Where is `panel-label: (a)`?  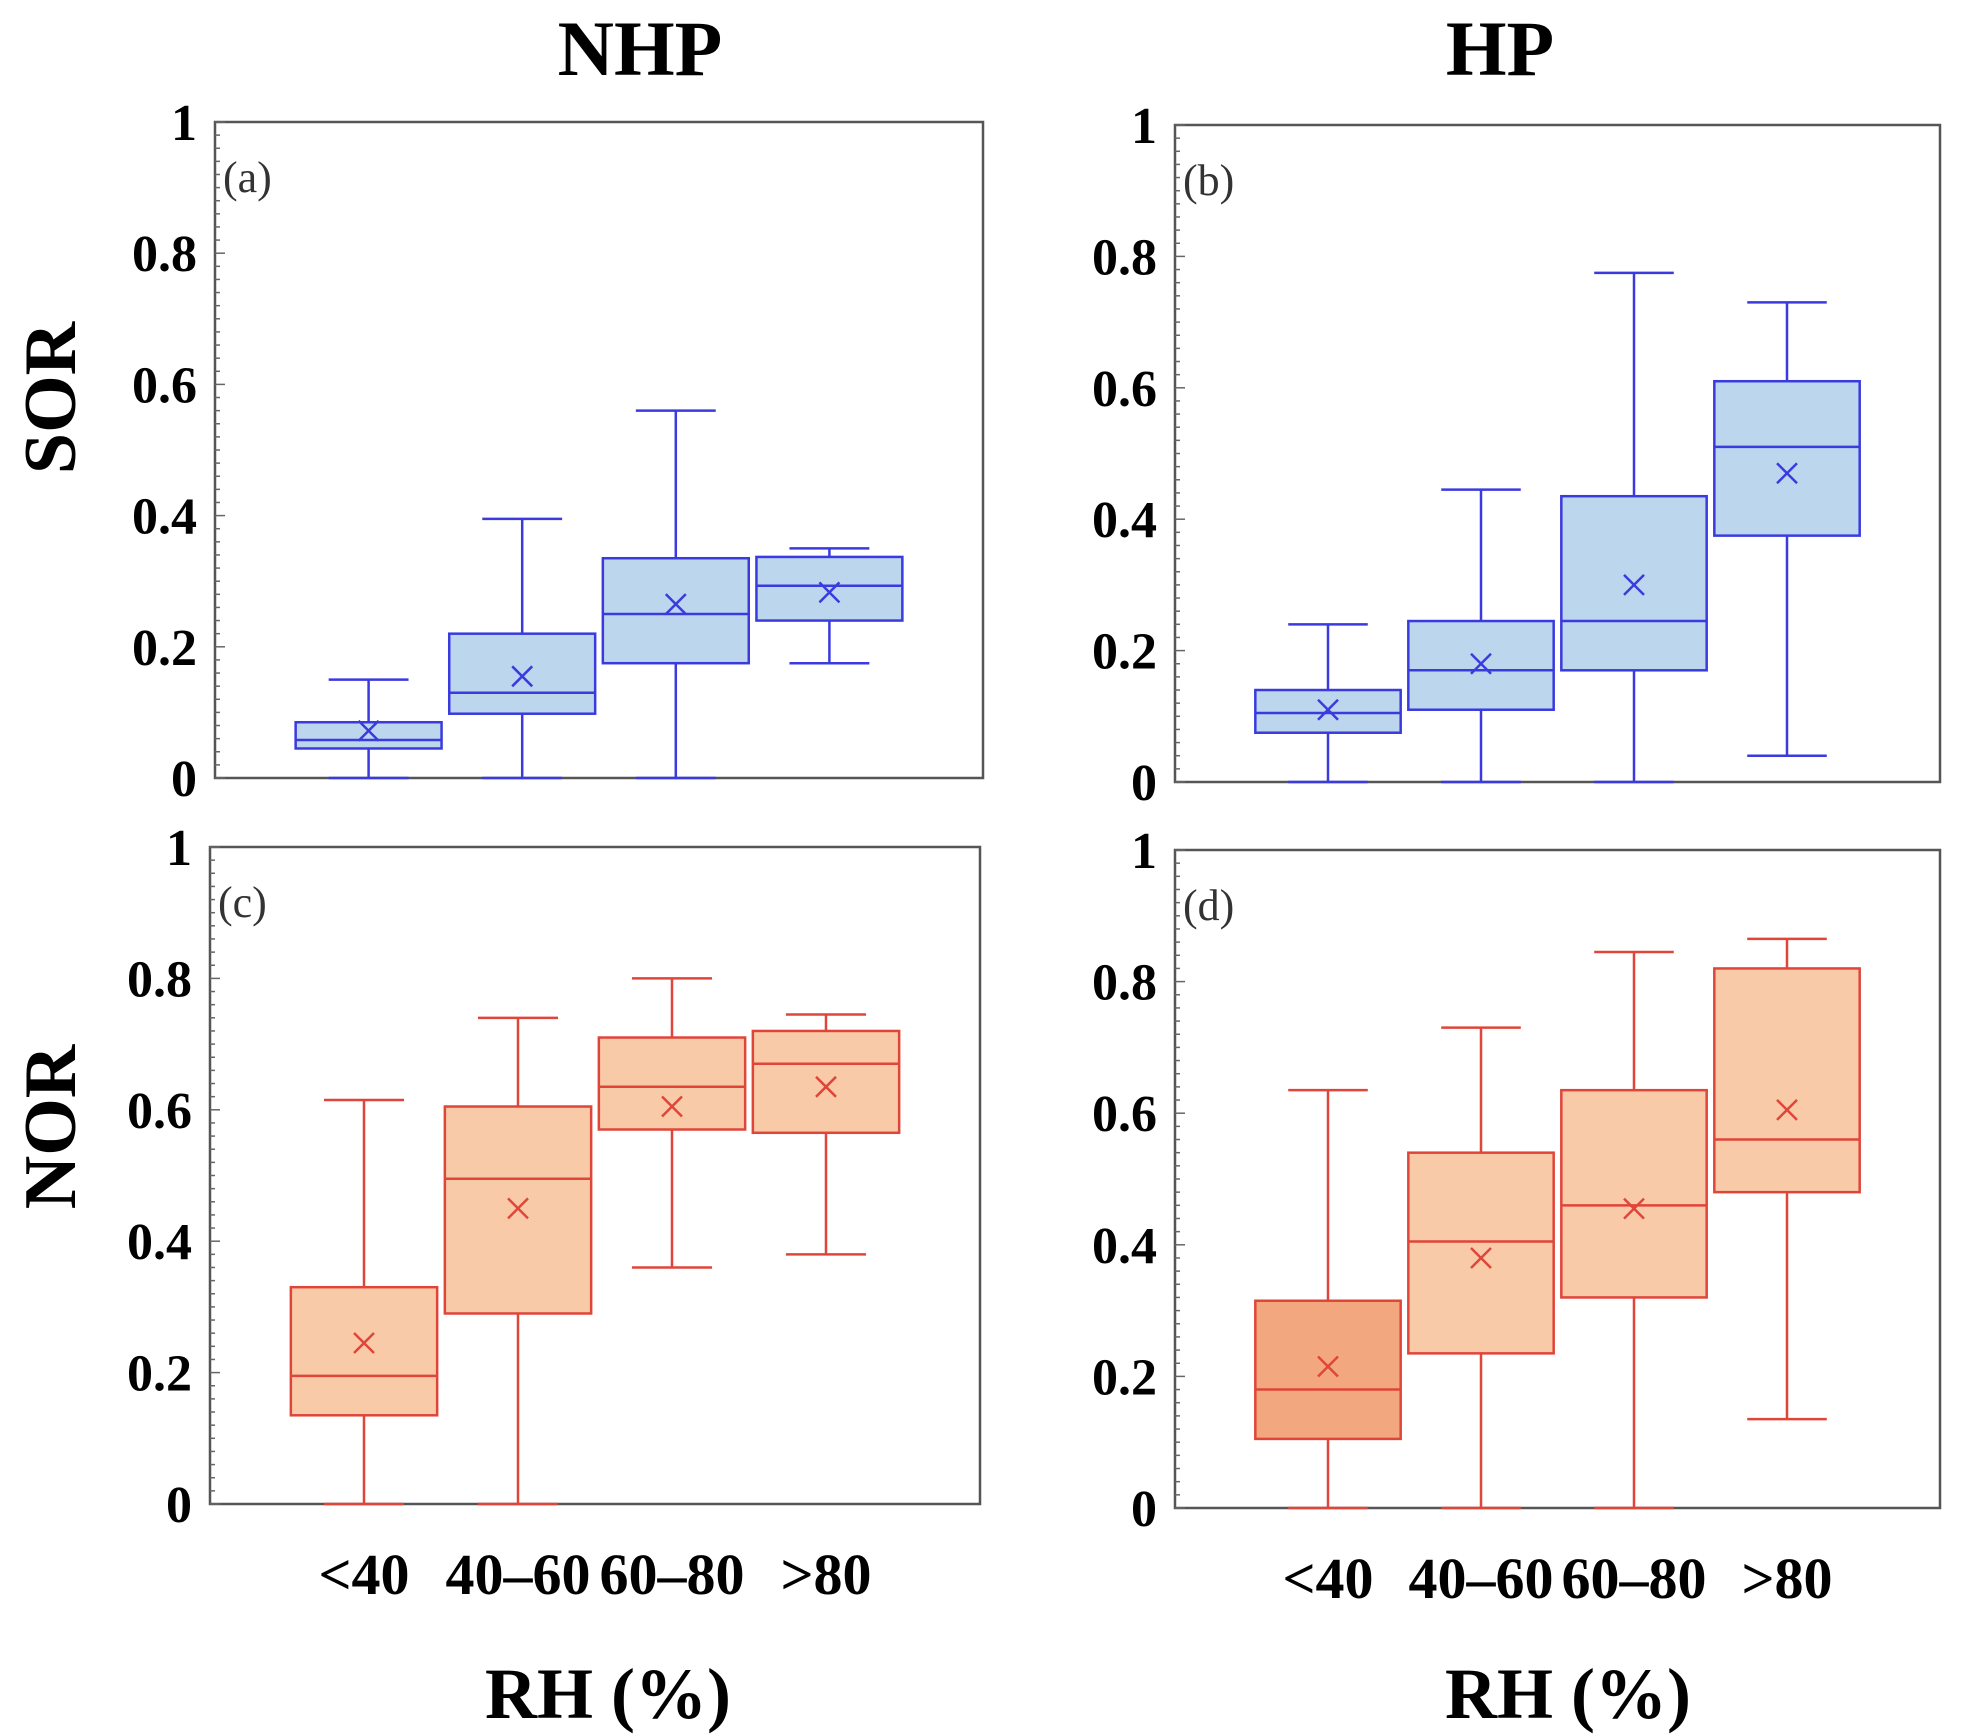 panel-label: (a) is located at coordinates (247, 177).